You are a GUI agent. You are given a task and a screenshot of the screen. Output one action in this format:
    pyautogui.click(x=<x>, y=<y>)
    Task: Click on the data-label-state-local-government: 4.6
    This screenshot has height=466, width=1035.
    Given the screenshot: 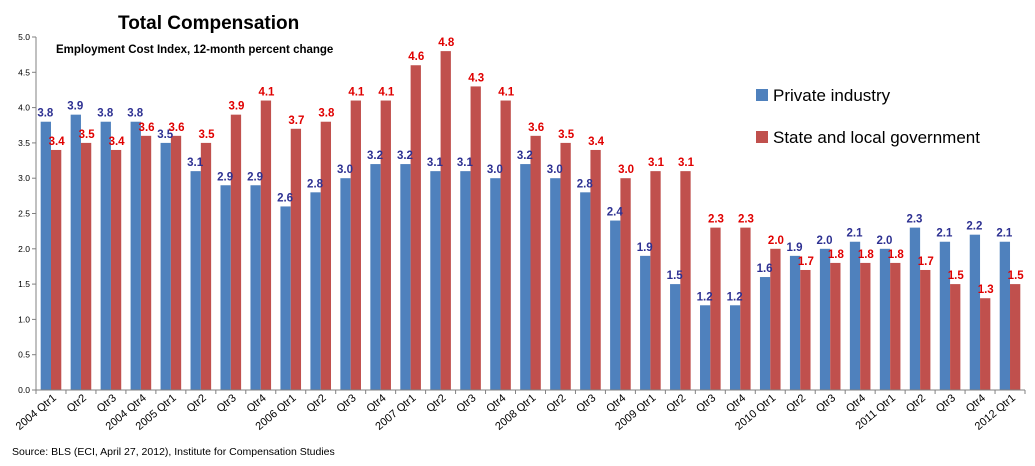 What is the action you would take?
    pyautogui.click(x=416, y=57)
    